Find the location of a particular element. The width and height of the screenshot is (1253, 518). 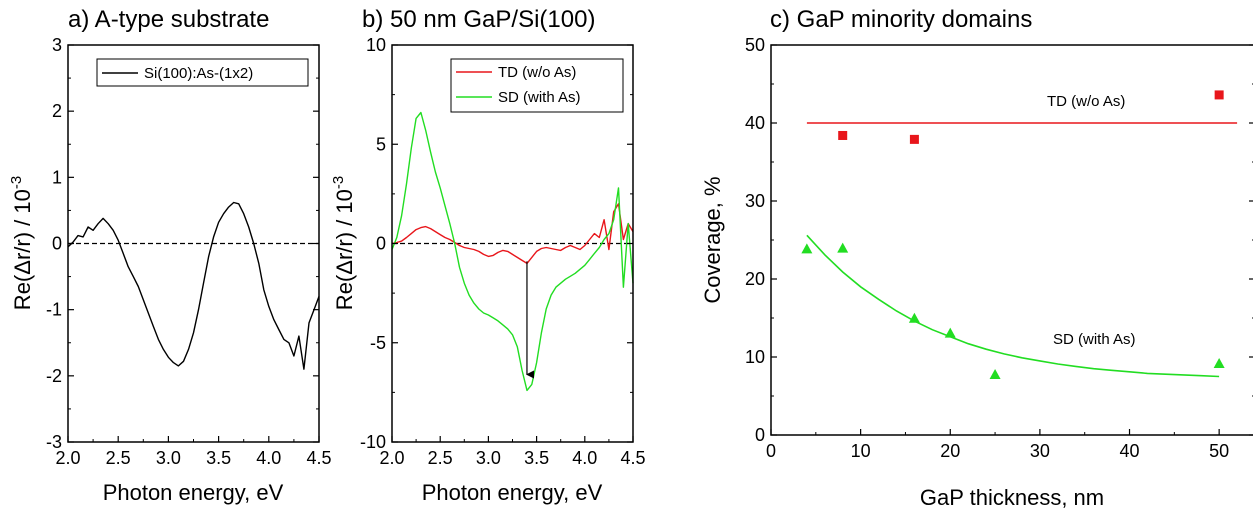

panel-b-legend: TD (w/o As) SD (with As) is located at coordinates (537, 85).